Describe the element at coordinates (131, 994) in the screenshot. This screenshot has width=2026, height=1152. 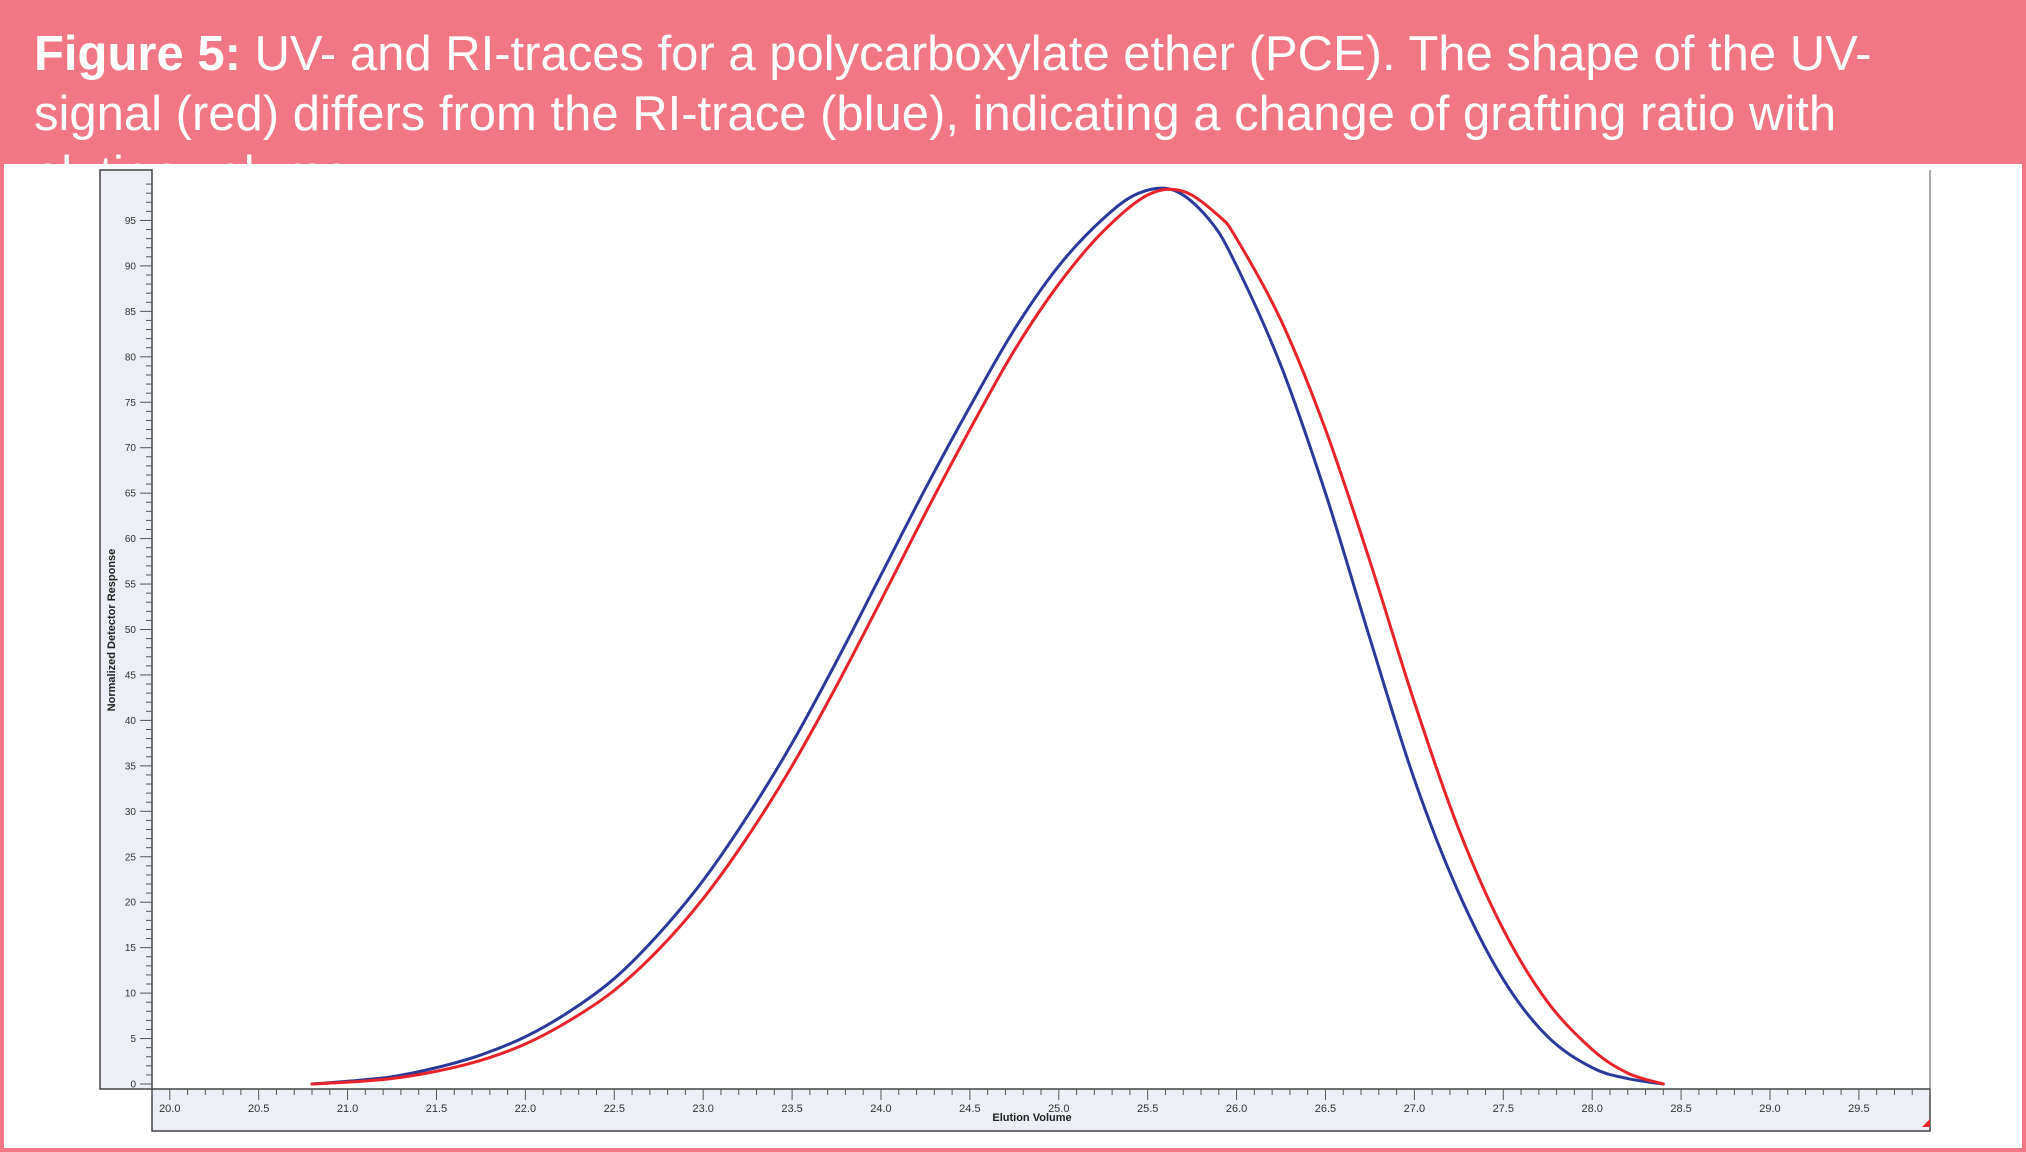
I see `y-tick-label: 10` at that location.